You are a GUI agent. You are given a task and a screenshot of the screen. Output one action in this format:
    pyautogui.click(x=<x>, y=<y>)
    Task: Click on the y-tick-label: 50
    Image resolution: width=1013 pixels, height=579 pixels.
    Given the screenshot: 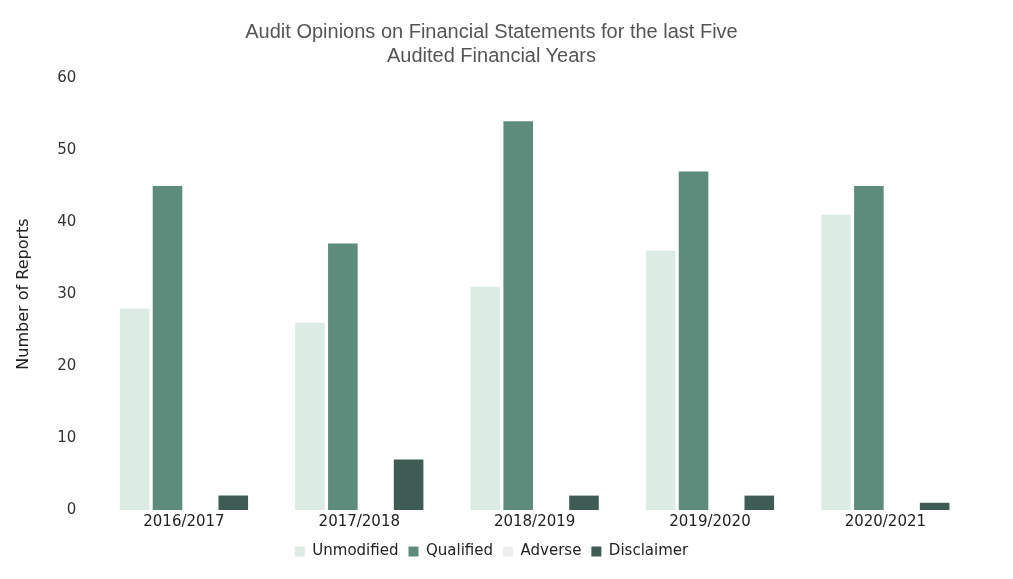 What is the action you would take?
    pyautogui.click(x=67, y=148)
    